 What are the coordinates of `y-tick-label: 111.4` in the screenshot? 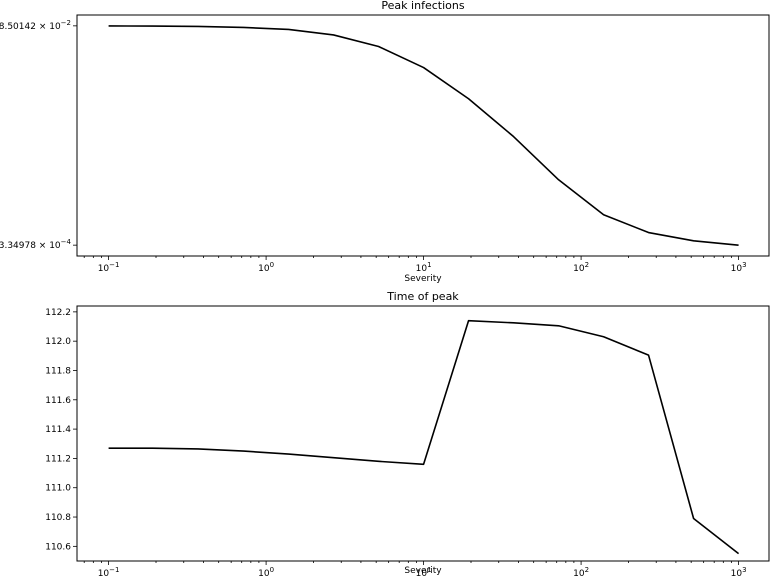 It's located at (58, 430).